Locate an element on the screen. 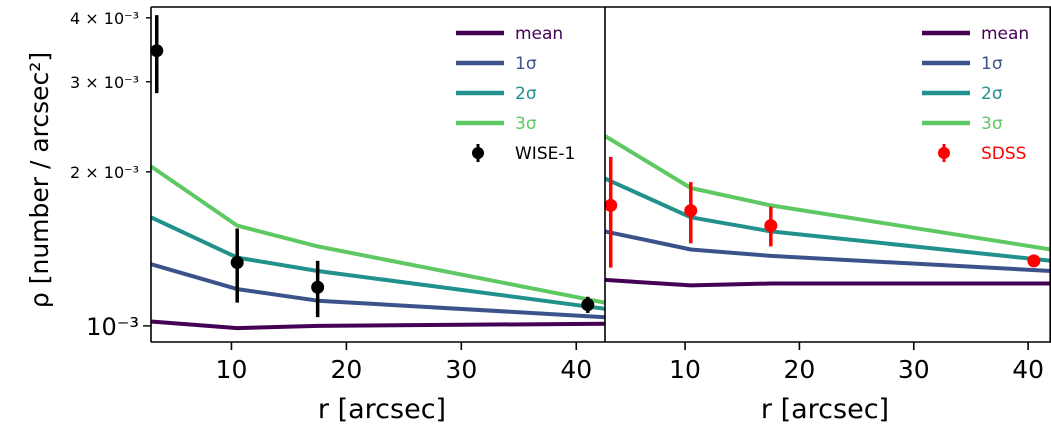 The width and height of the screenshot is (1051, 426). y-axis-label: ρ [number / arcsec²] is located at coordinates (39, 180).